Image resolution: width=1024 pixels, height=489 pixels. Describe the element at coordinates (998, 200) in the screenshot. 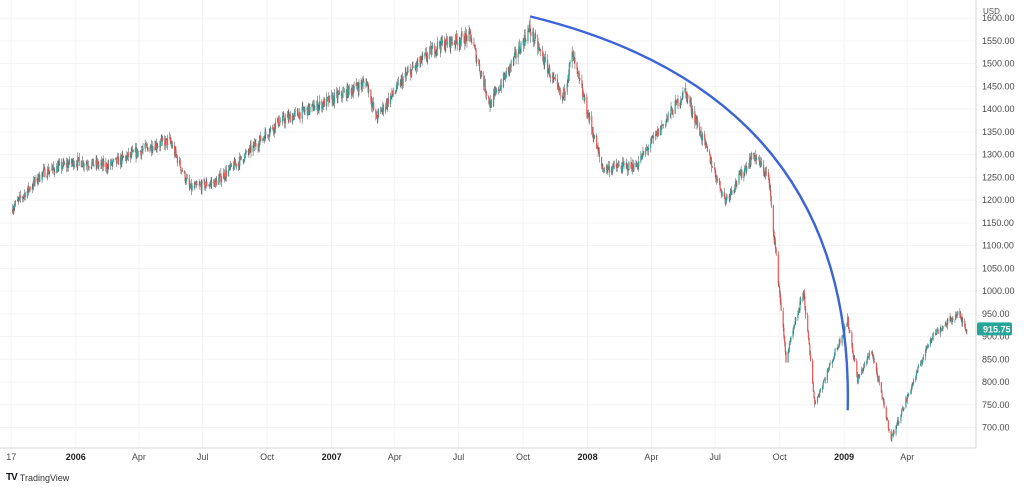

I see `y-tick-label: 1200.00` at that location.